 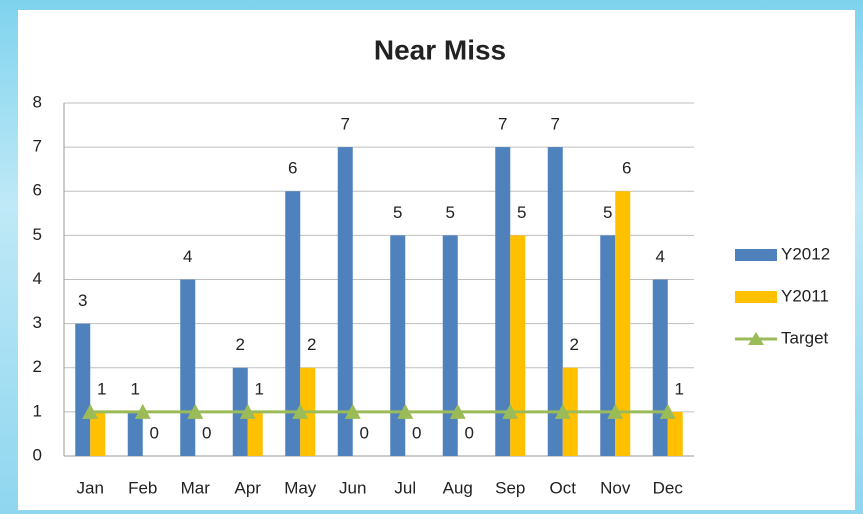 What do you see at coordinates (563, 487) in the screenshot?
I see `x-tick-label: Oct` at bounding box center [563, 487].